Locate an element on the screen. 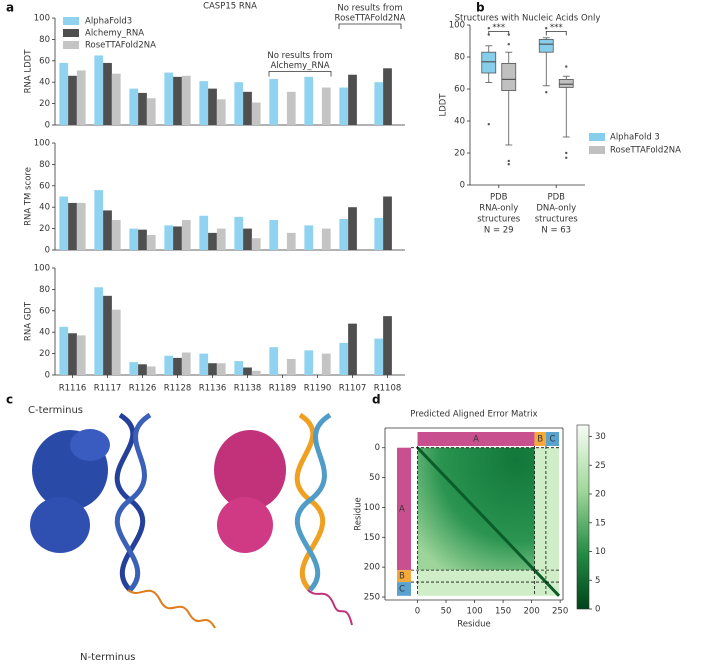 This screenshot has height=665, width=707. chart-title: Structures with Nucleic Acids Only is located at coordinates (528, 19).